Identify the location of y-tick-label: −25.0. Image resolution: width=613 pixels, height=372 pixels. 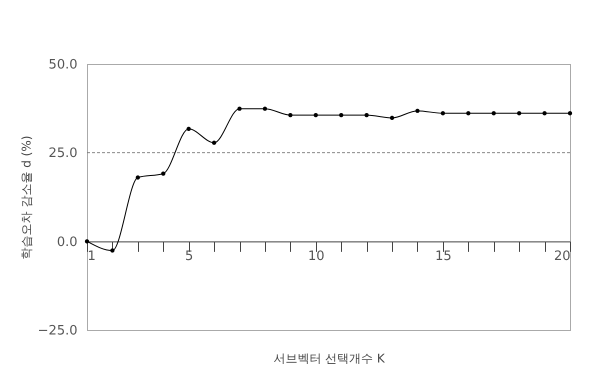
(58, 331).